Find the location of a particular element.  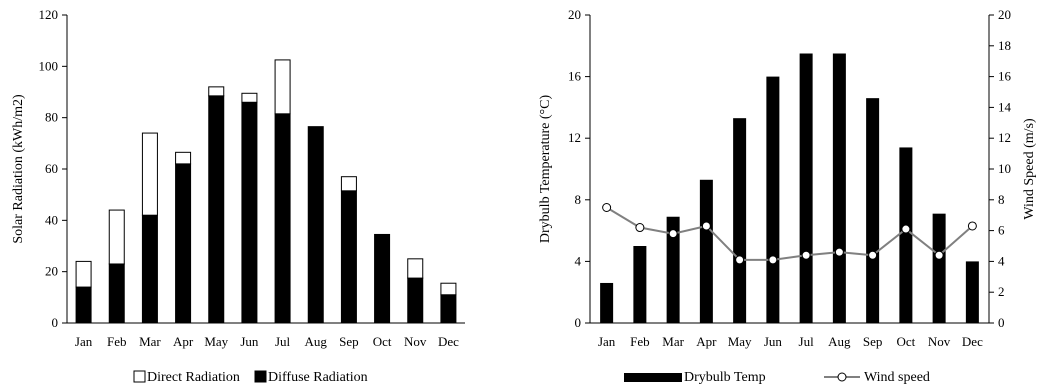

bar-diffuse-jan is located at coordinates (83, 305).